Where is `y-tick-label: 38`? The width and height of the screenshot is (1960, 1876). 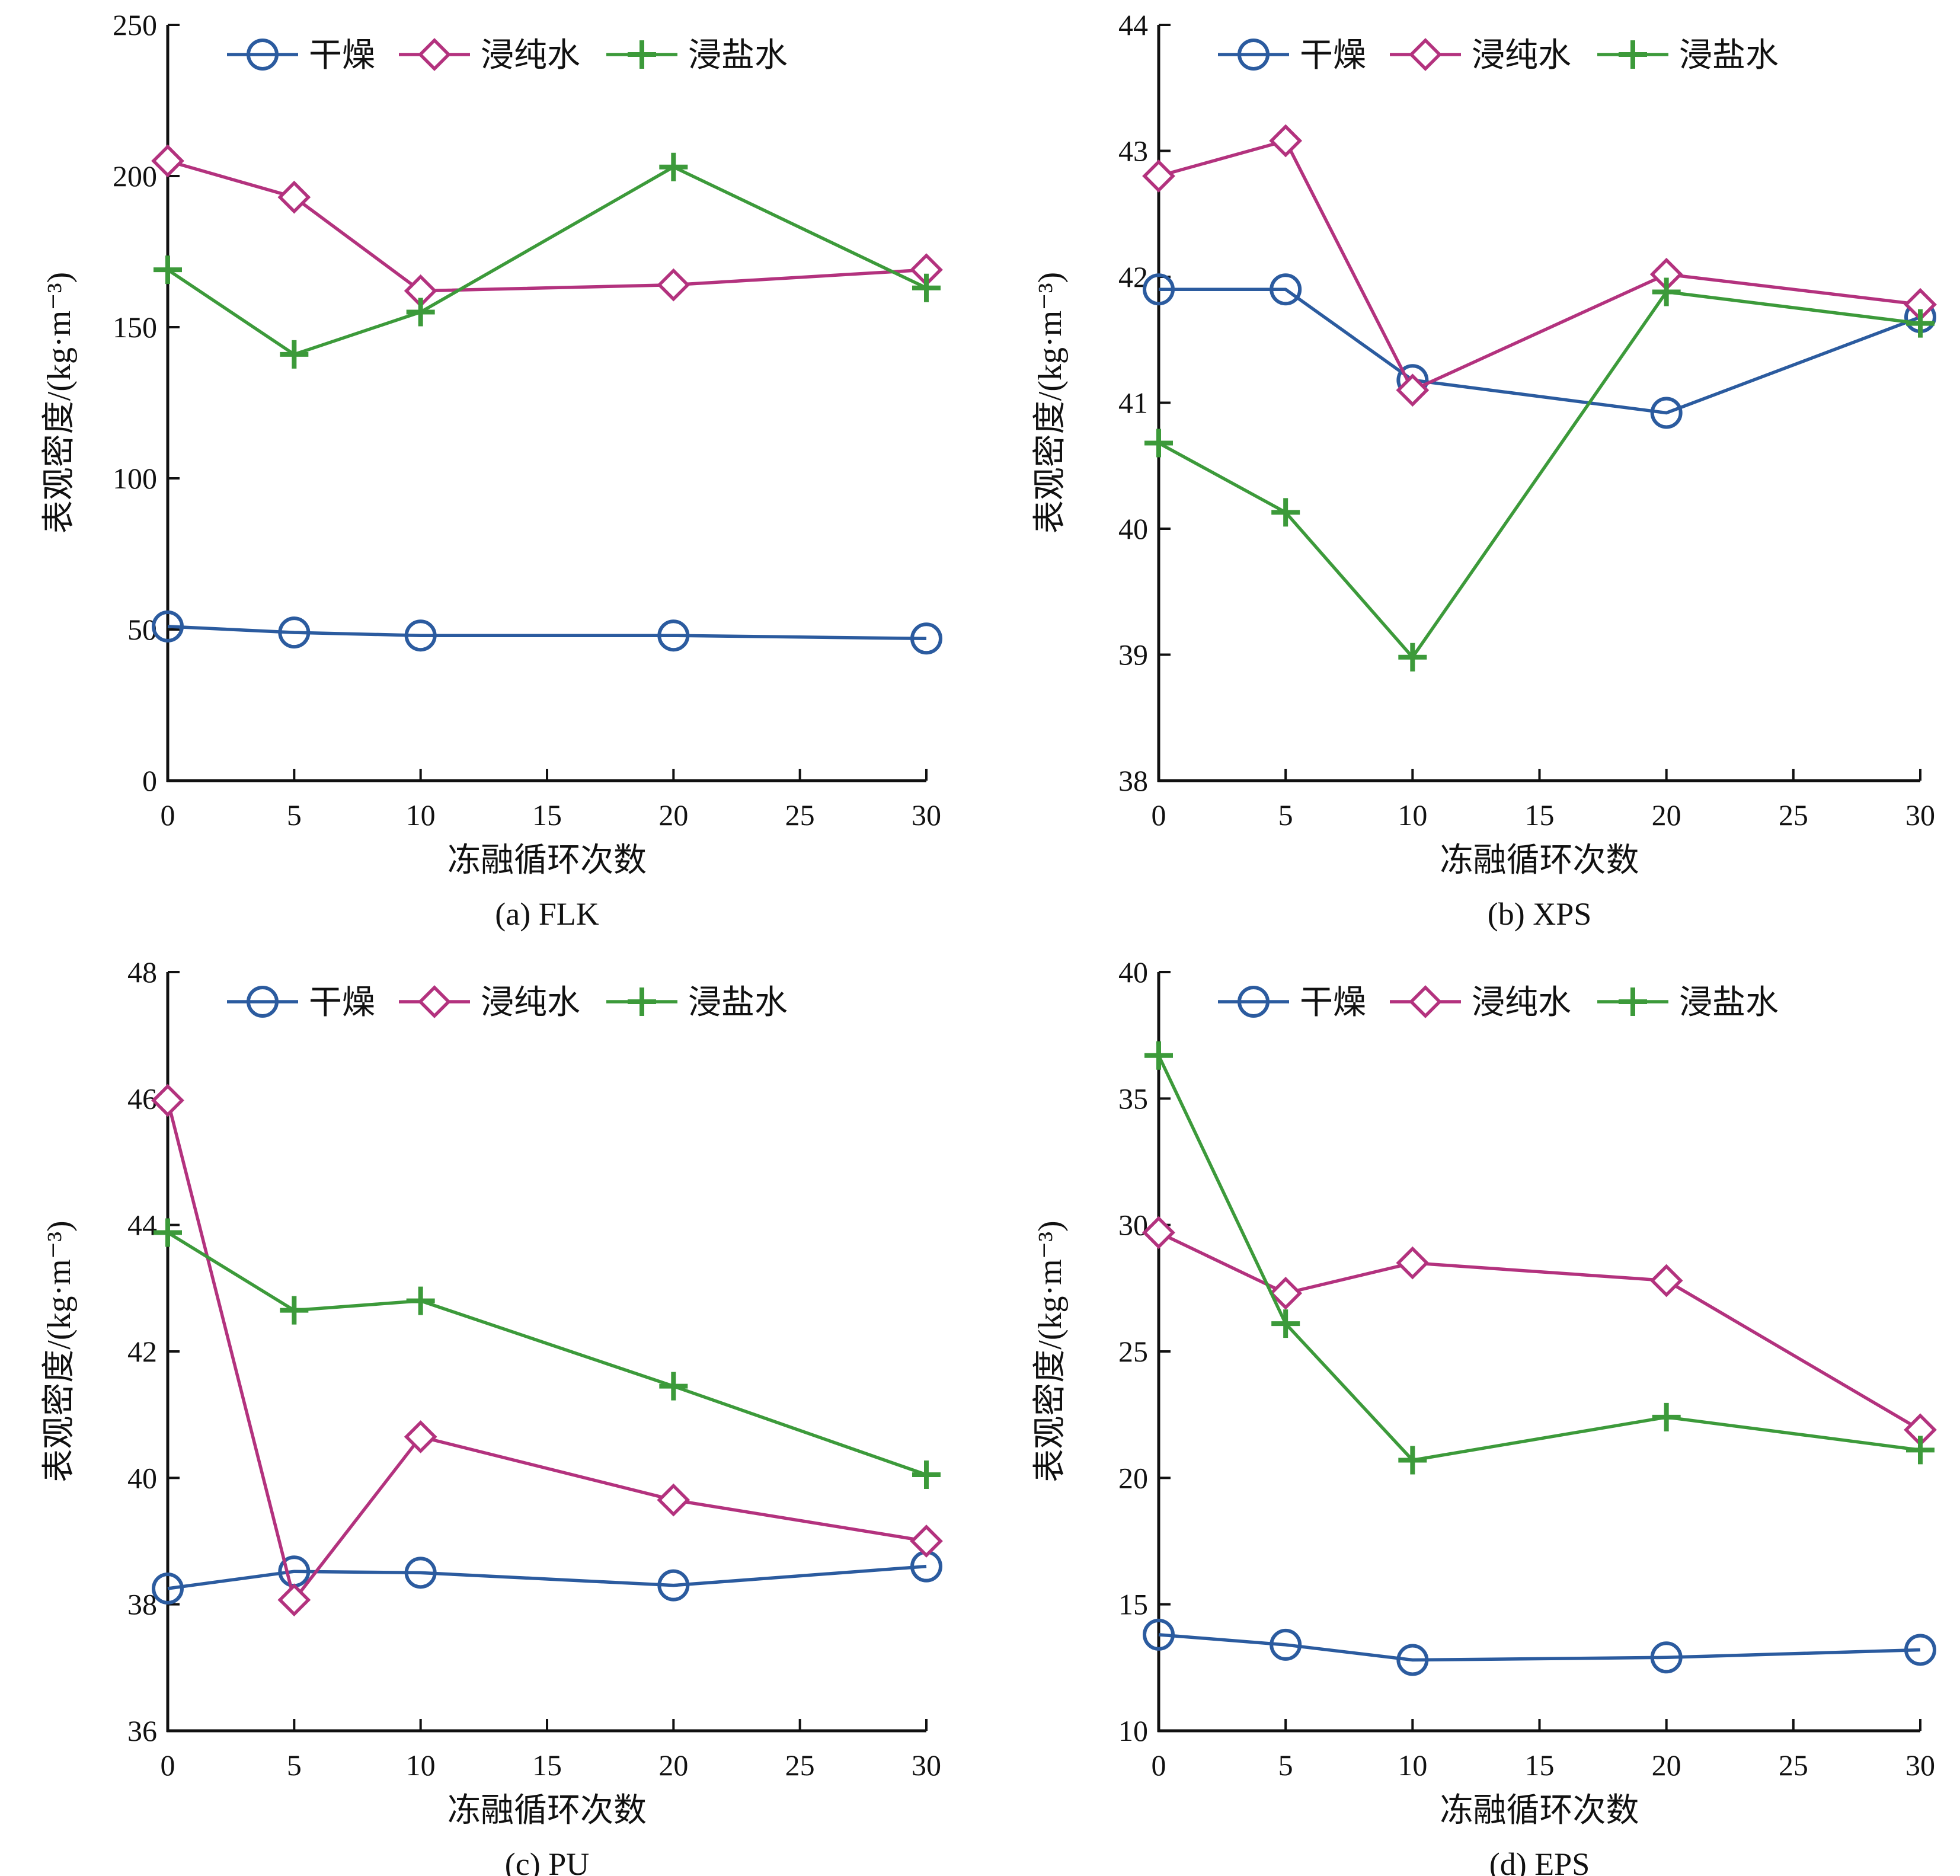
y-tick-label: 38 is located at coordinates (142, 1604).